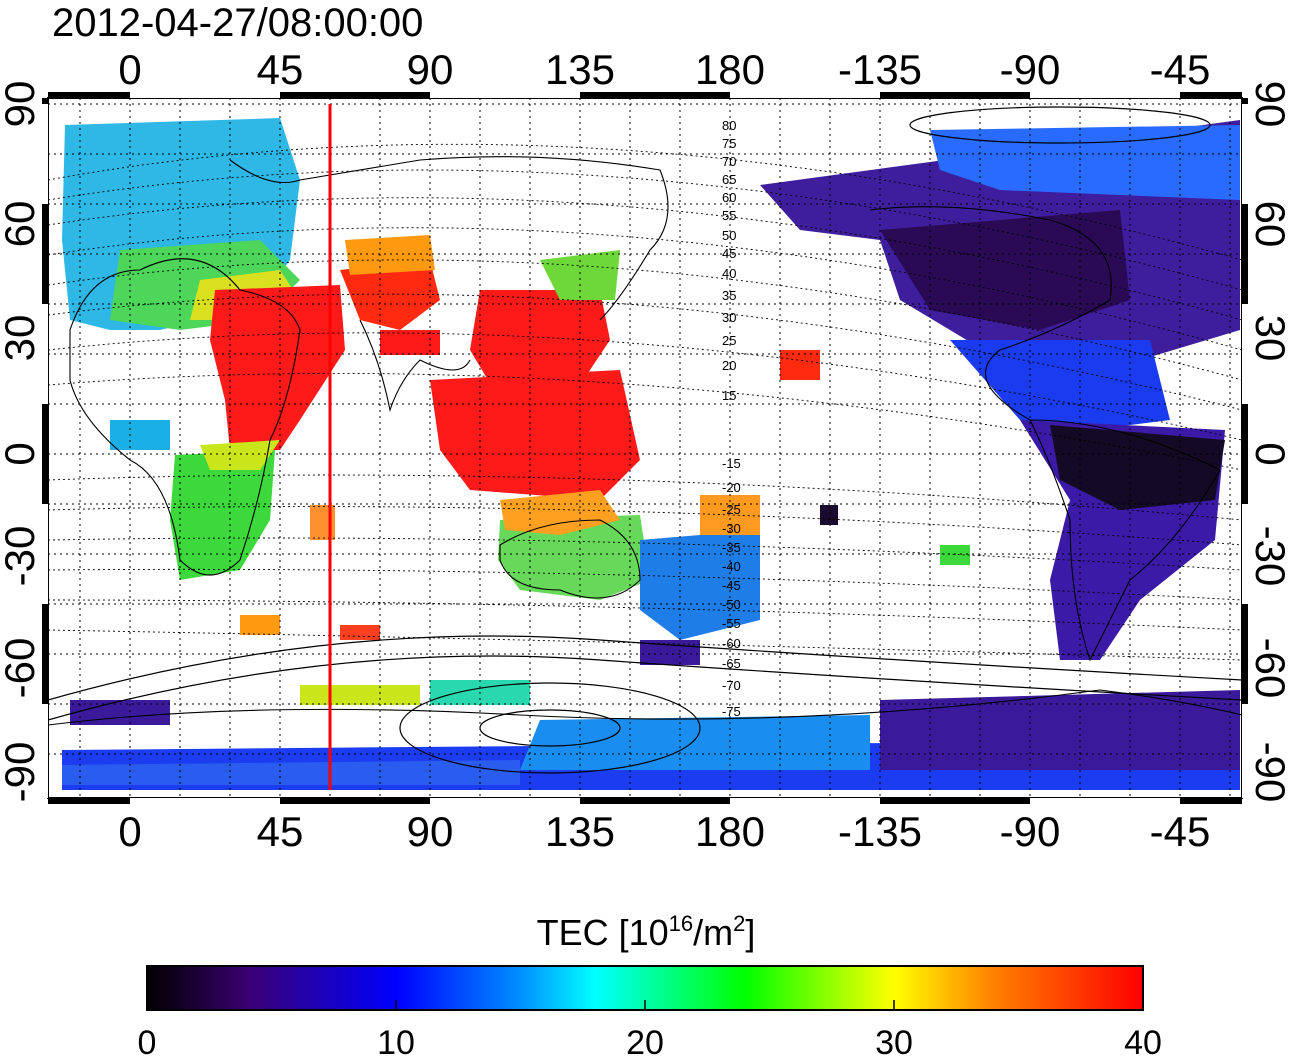 This screenshot has width=1292, height=1057. I want to click on contour-label: 70, so click(729, 161).